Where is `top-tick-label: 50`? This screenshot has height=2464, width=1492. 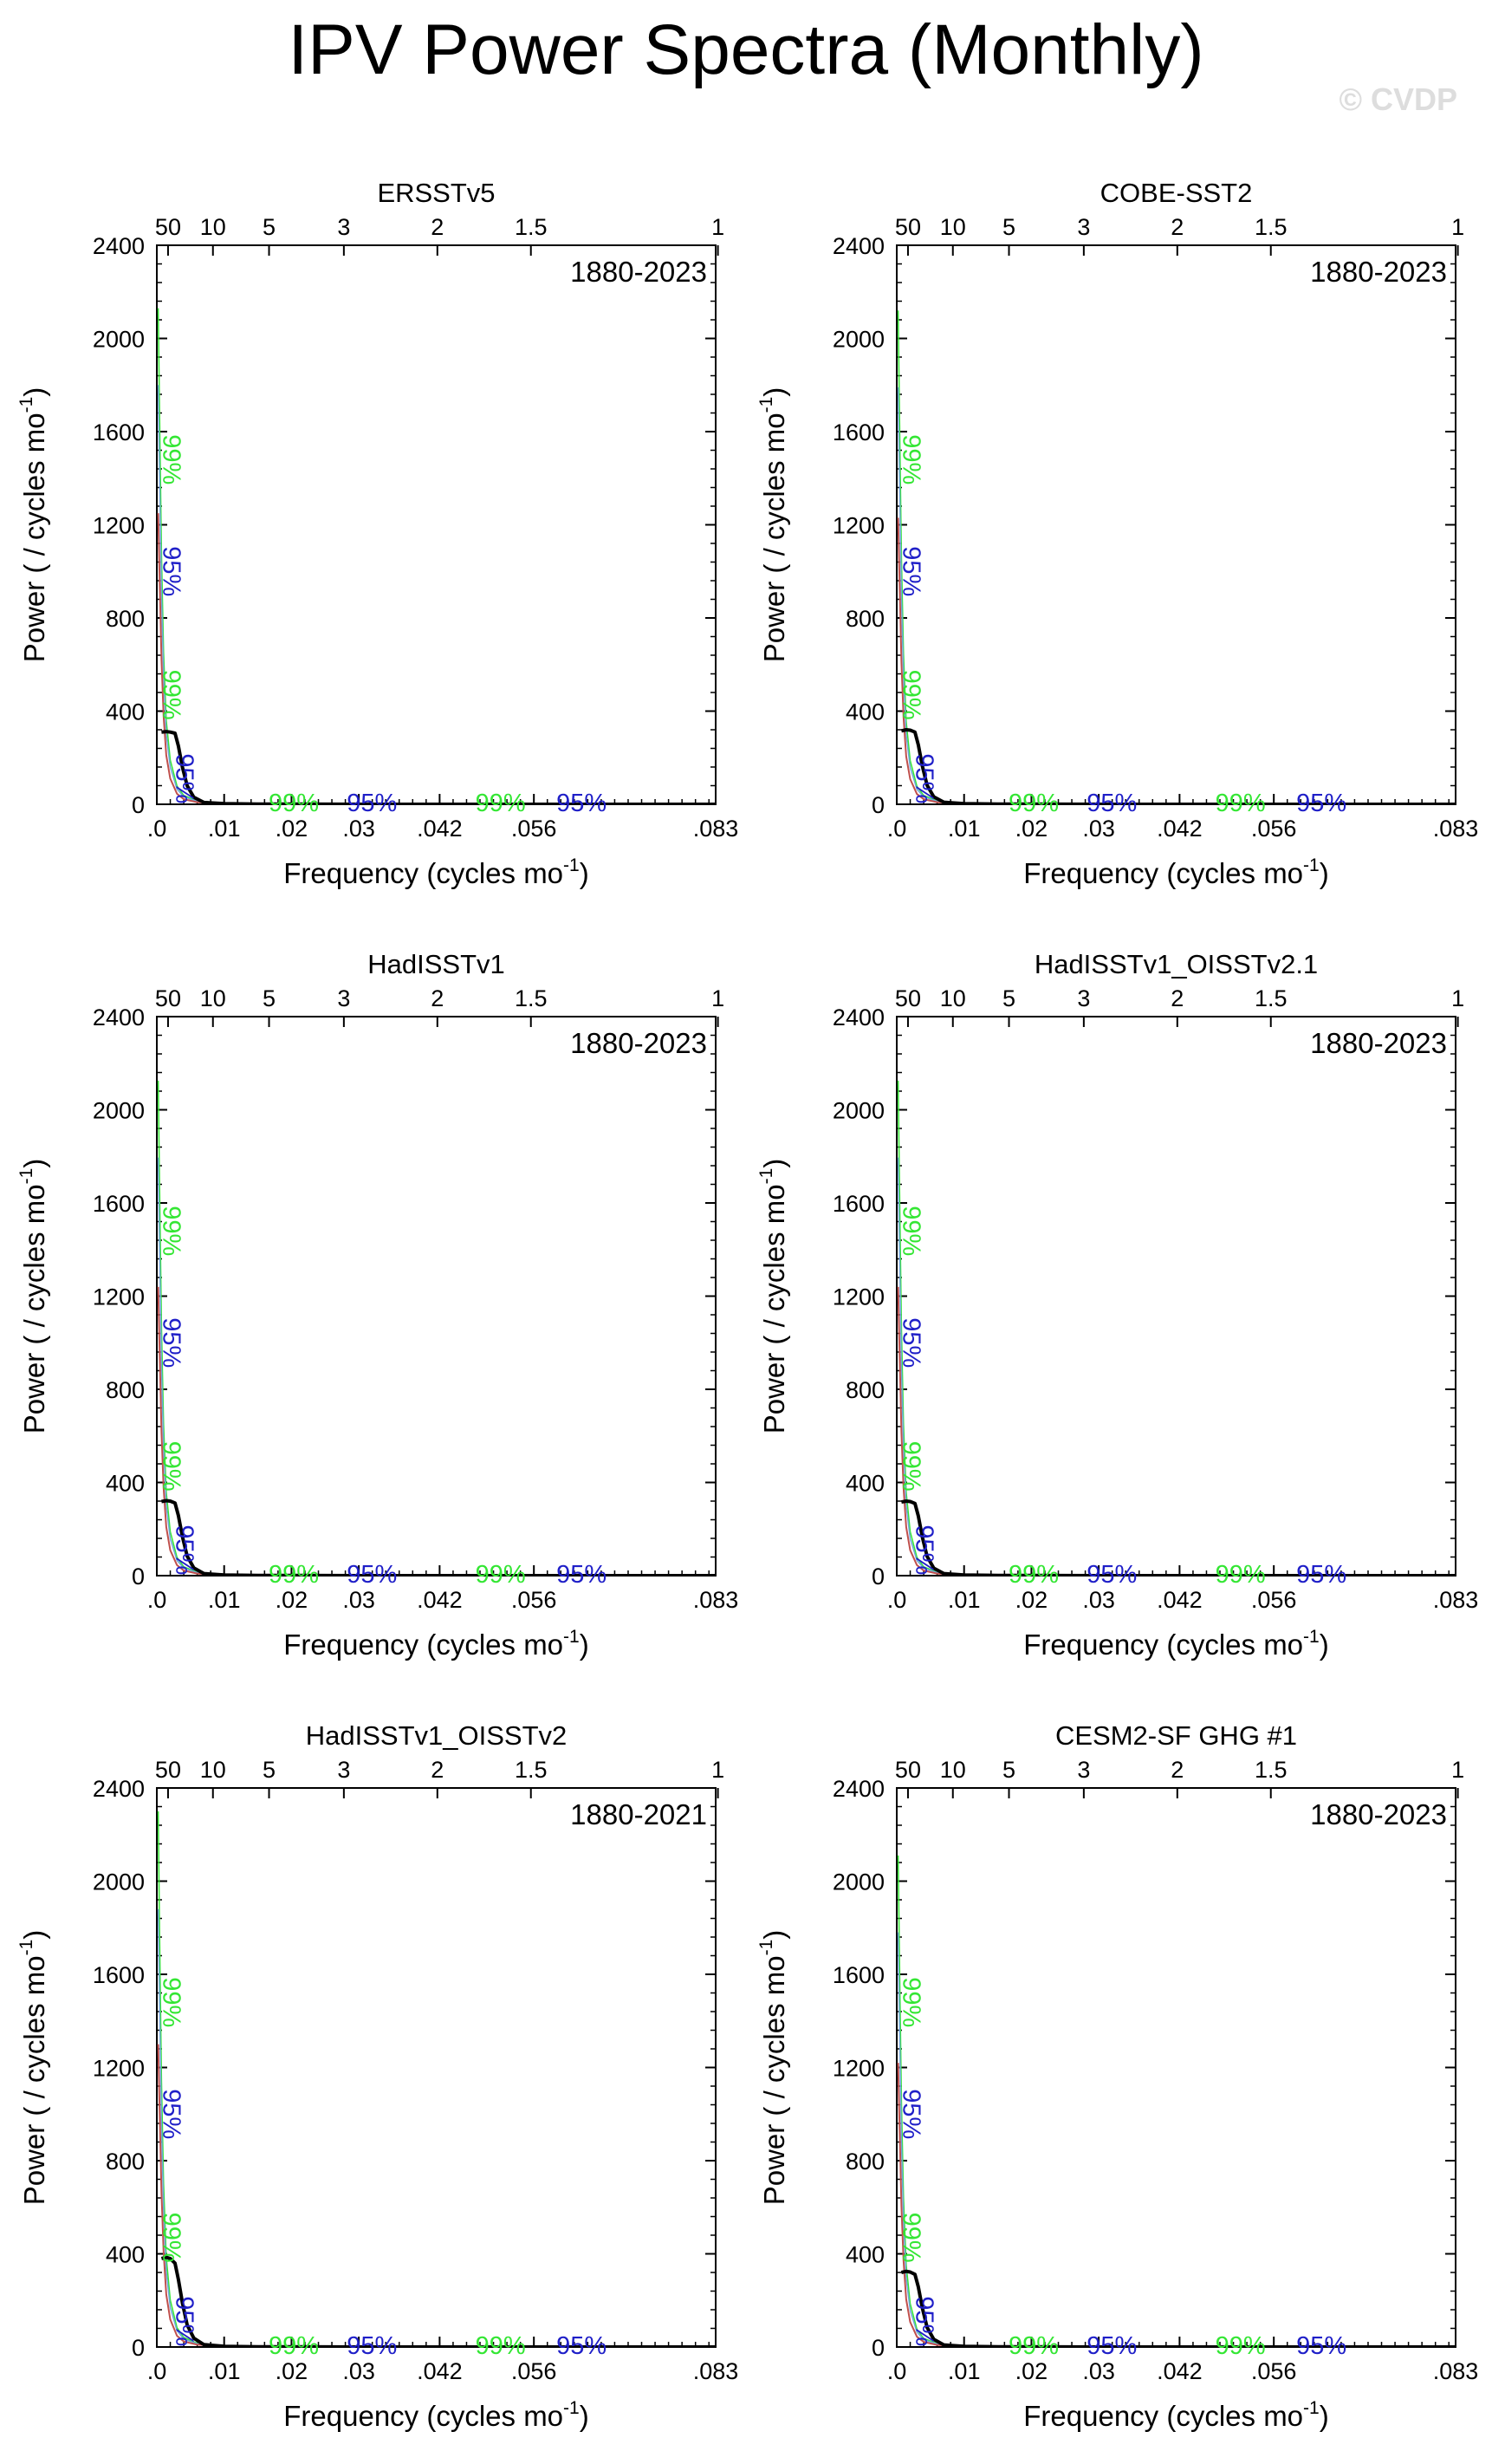
top-tick-label: 50 is located at coordinates (168, 227).